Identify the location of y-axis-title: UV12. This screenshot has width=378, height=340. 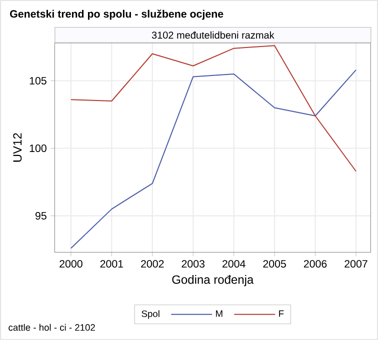
(17, 147).